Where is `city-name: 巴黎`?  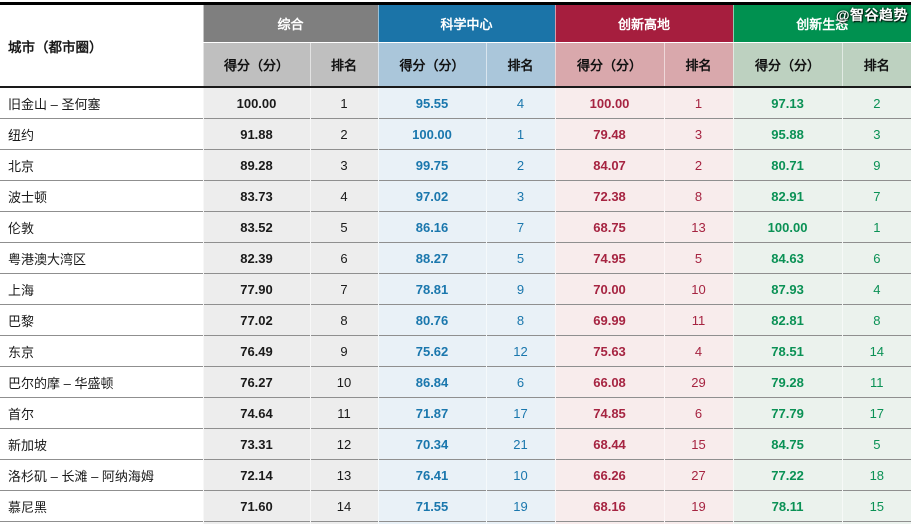
city-name: 巴黎 is located at coordinates (101, 320).